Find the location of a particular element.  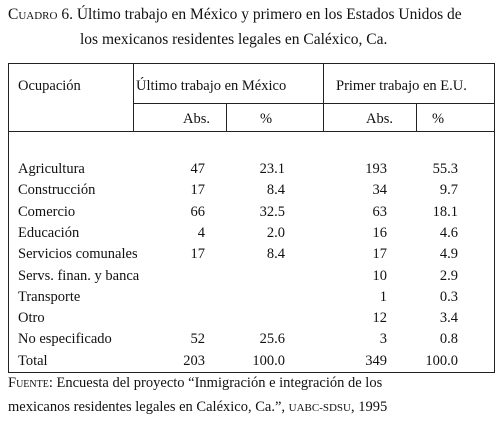

occupation-cell: Transporte is located at coordinates (49, 296).